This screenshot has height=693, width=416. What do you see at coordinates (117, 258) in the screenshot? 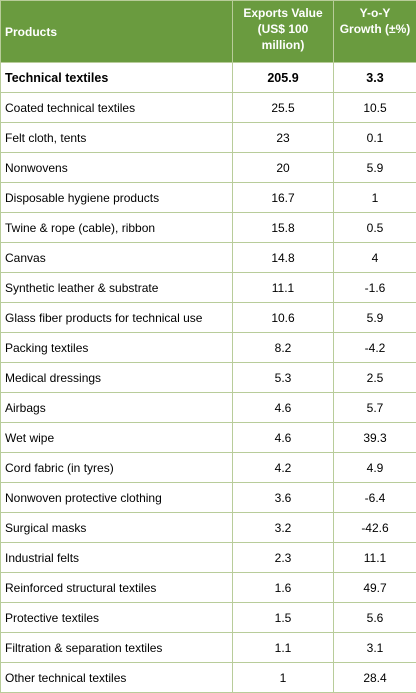
I see `product-cell: Canvas` at bounding box center [117, 258].